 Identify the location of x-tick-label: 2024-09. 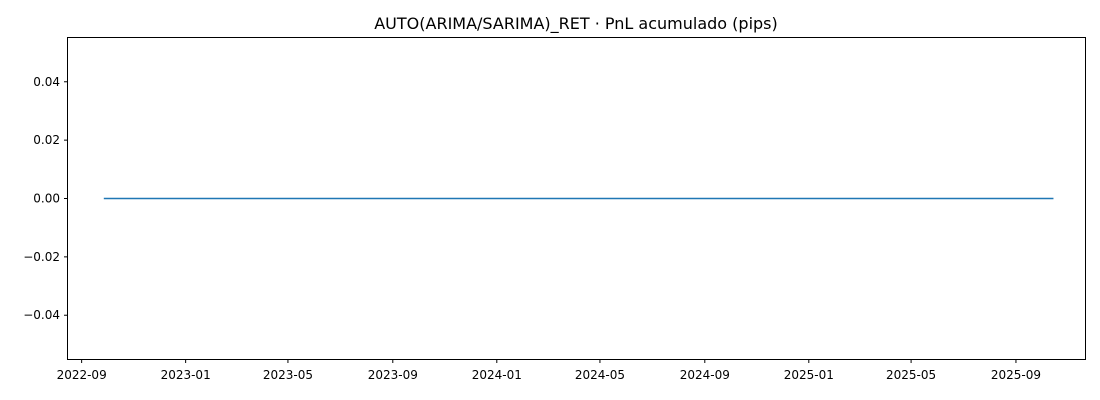
(705, 375).